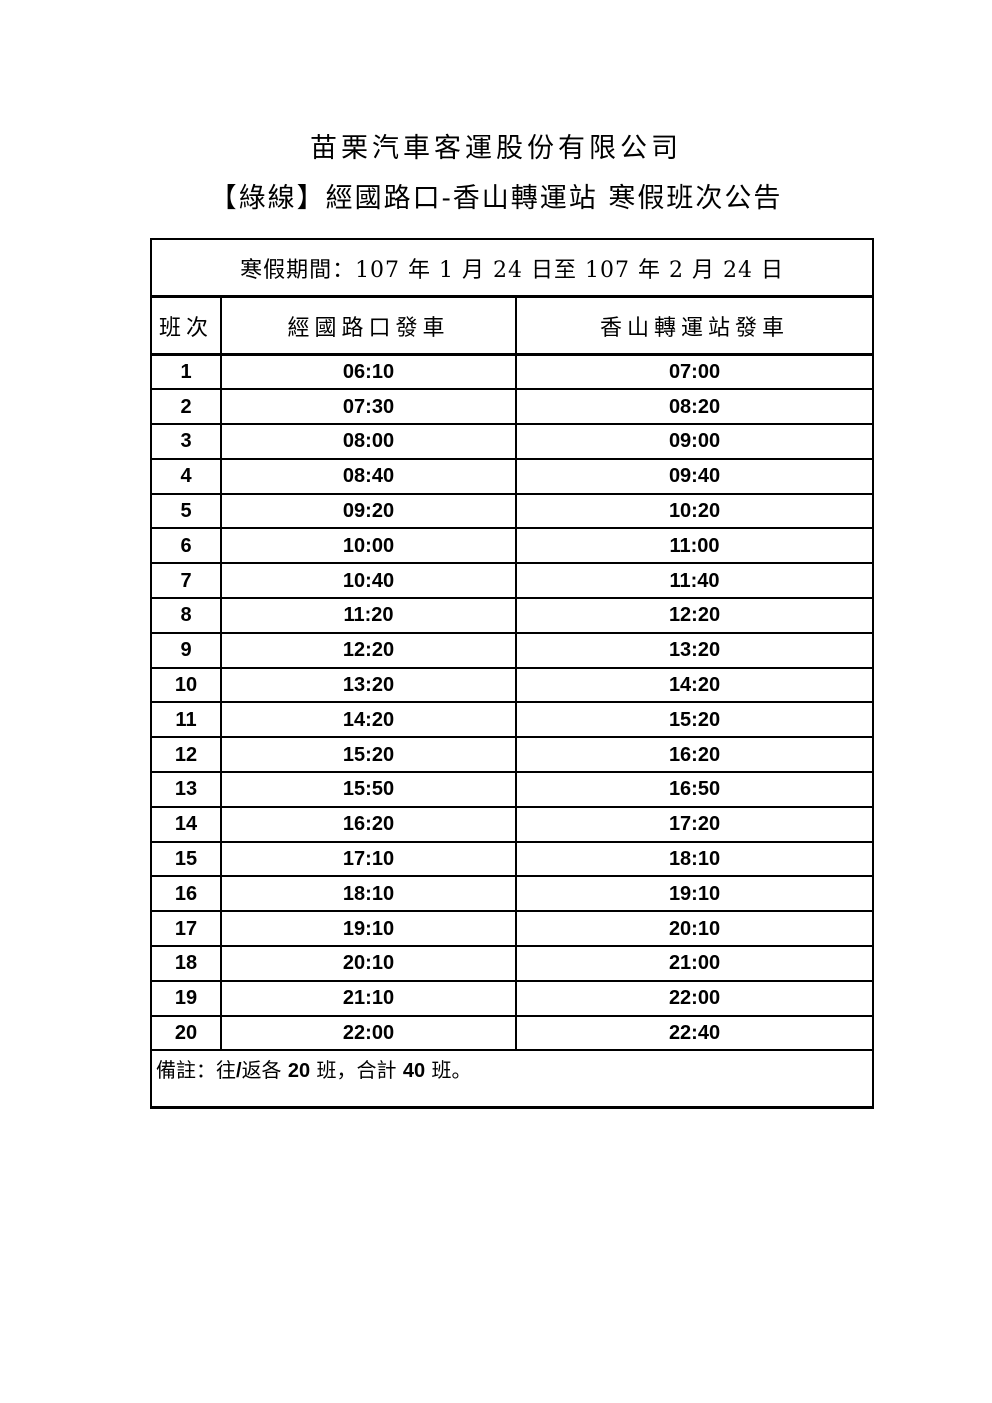 The width and height of the screenshot is (992, 1403). I want to click on trip-number-cell: 6, so click(186, 546).